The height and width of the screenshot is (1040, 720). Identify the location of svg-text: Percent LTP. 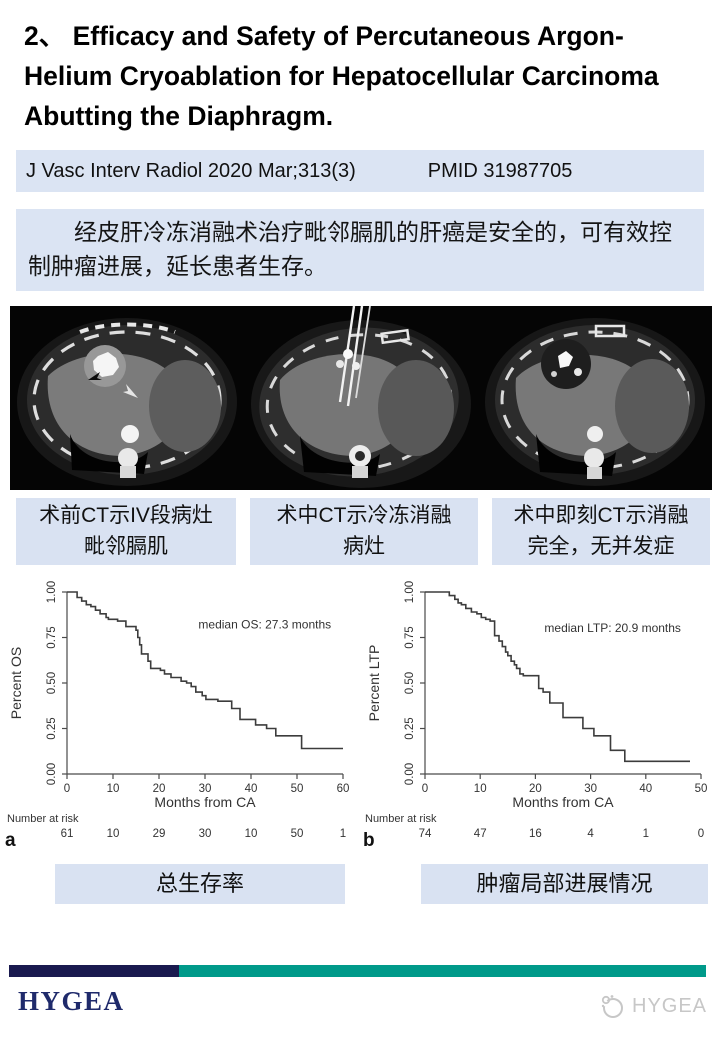
(374, 683).